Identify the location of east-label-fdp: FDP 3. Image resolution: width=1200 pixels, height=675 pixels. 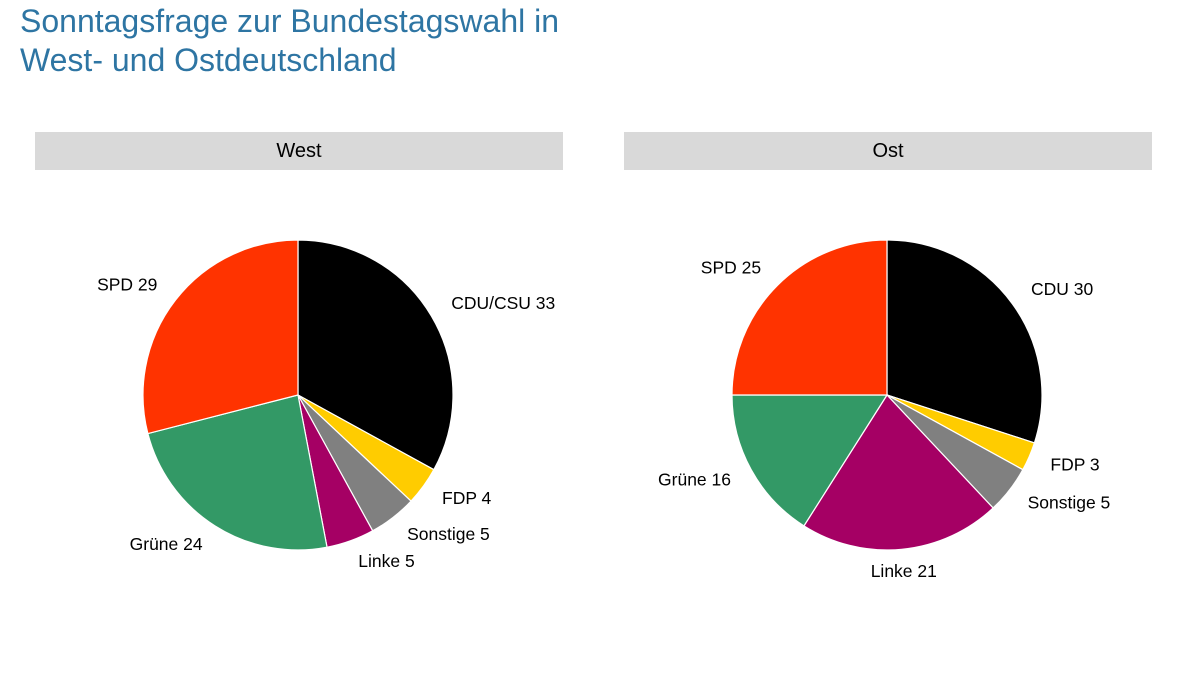
(1074, 464).